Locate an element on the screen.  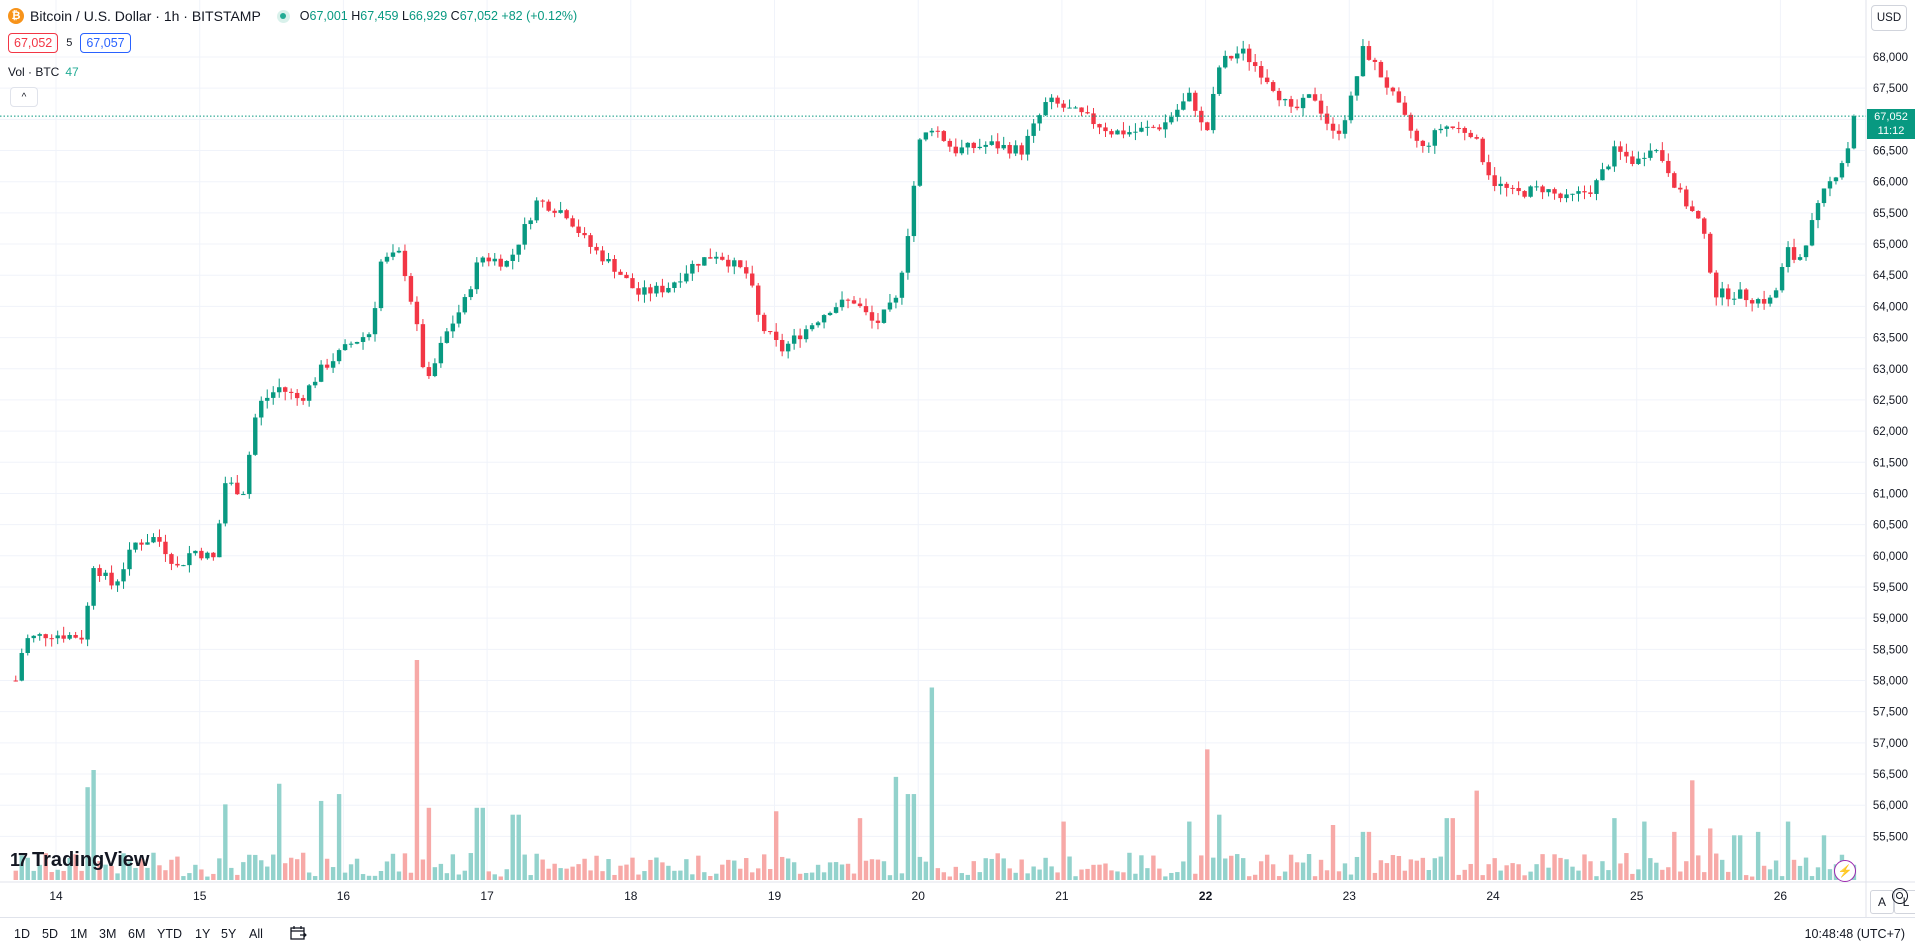
range-6m-button: 6M is located at coordinates (137, 934).